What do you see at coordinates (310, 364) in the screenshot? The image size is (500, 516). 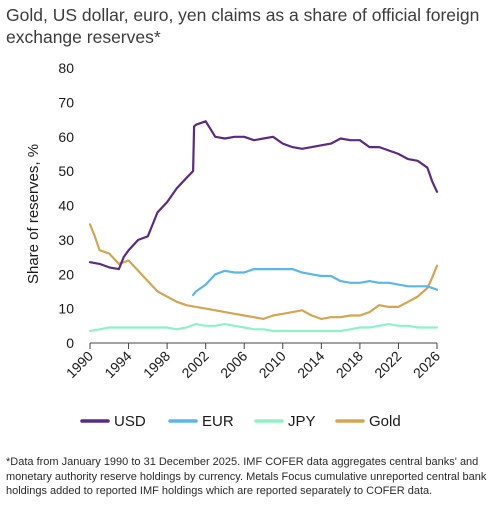 I see `x-tick-label: 2014` at bounding box center [310, 364].